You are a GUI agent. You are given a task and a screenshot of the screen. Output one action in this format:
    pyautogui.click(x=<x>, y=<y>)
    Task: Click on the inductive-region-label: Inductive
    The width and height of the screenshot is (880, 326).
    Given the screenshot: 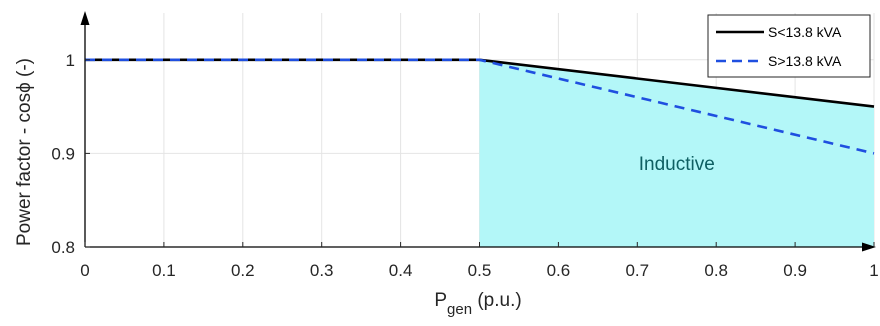 What is the action you would take?
    pyautogui.click(x=677, y=164)
    